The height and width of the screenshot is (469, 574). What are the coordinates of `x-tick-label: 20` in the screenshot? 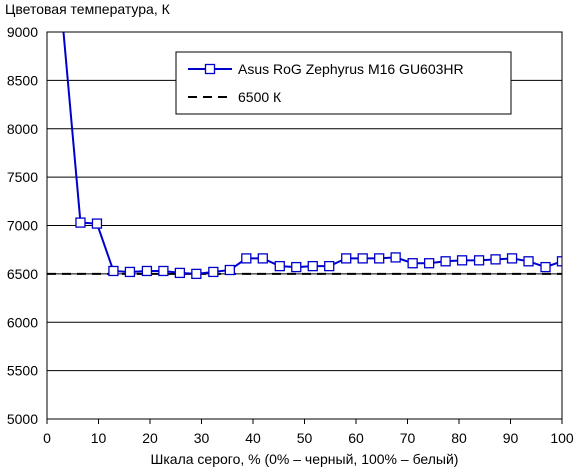 It's located at (150, 438).